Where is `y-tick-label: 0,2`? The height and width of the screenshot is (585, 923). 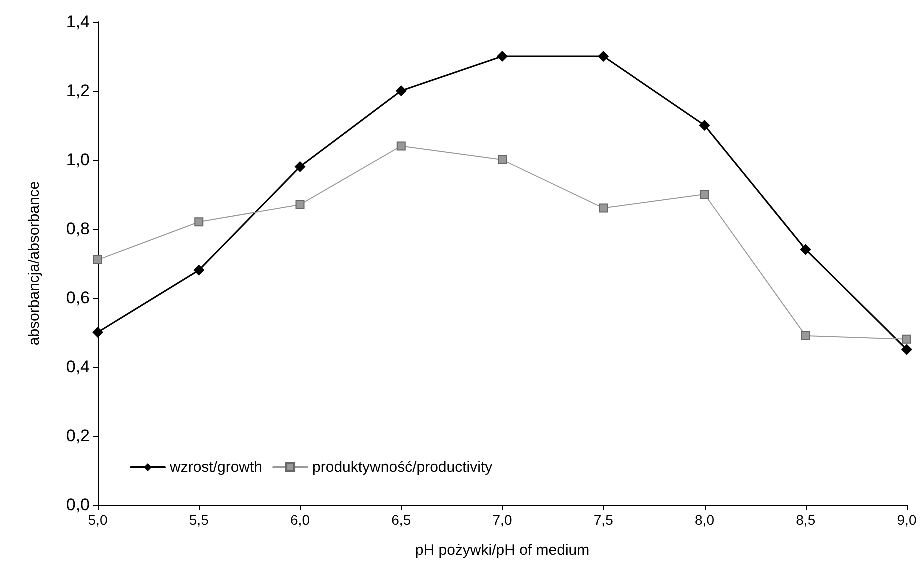 y-tick-label: 0,2 is located at coordinates (78, 436).